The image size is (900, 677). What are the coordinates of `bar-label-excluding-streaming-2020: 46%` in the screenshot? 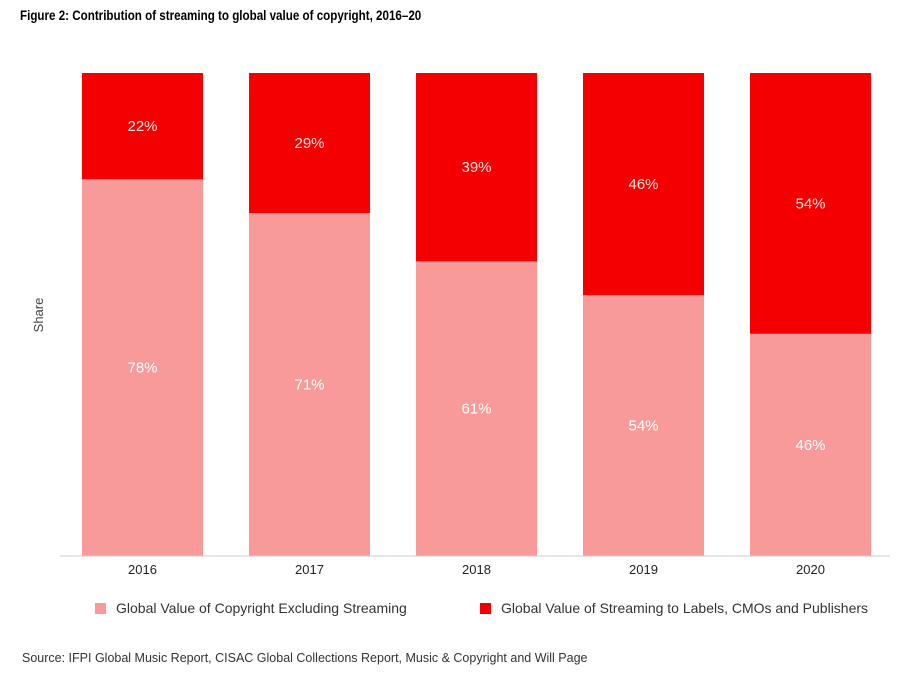 It's located at (810, 445).